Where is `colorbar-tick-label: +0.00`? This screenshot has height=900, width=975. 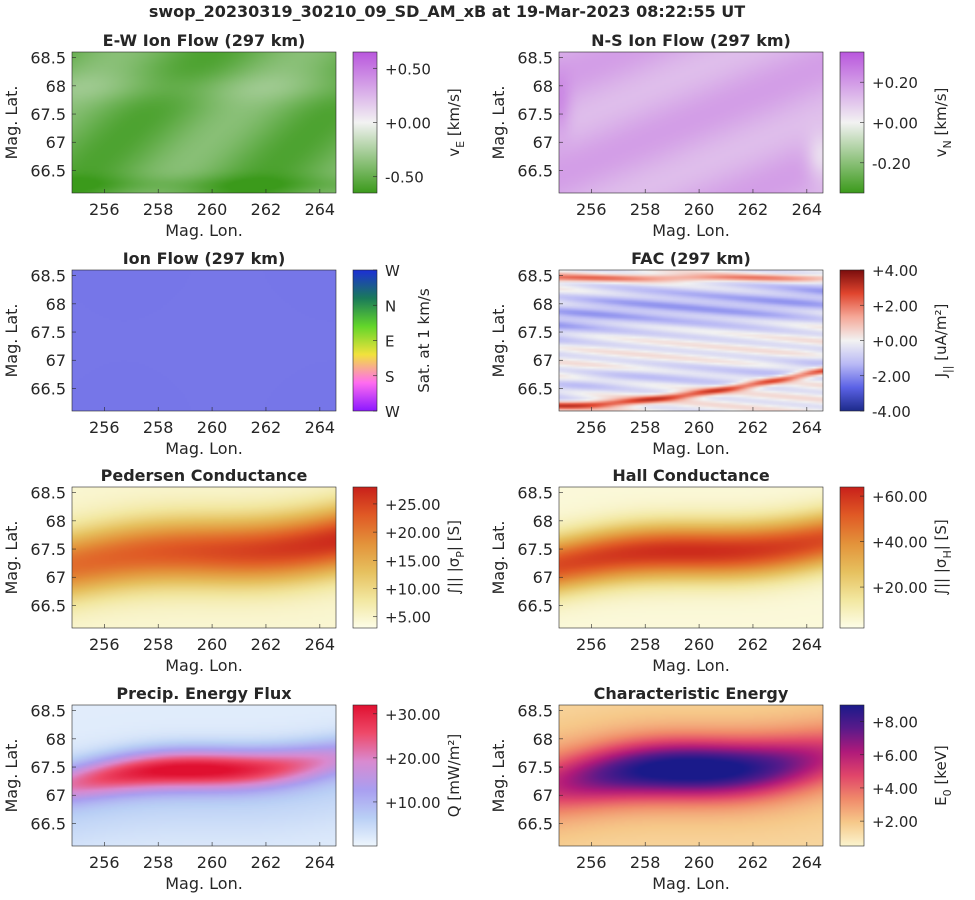 colorbar-tick-label: +0.00 is located at coordinates (895, 342).